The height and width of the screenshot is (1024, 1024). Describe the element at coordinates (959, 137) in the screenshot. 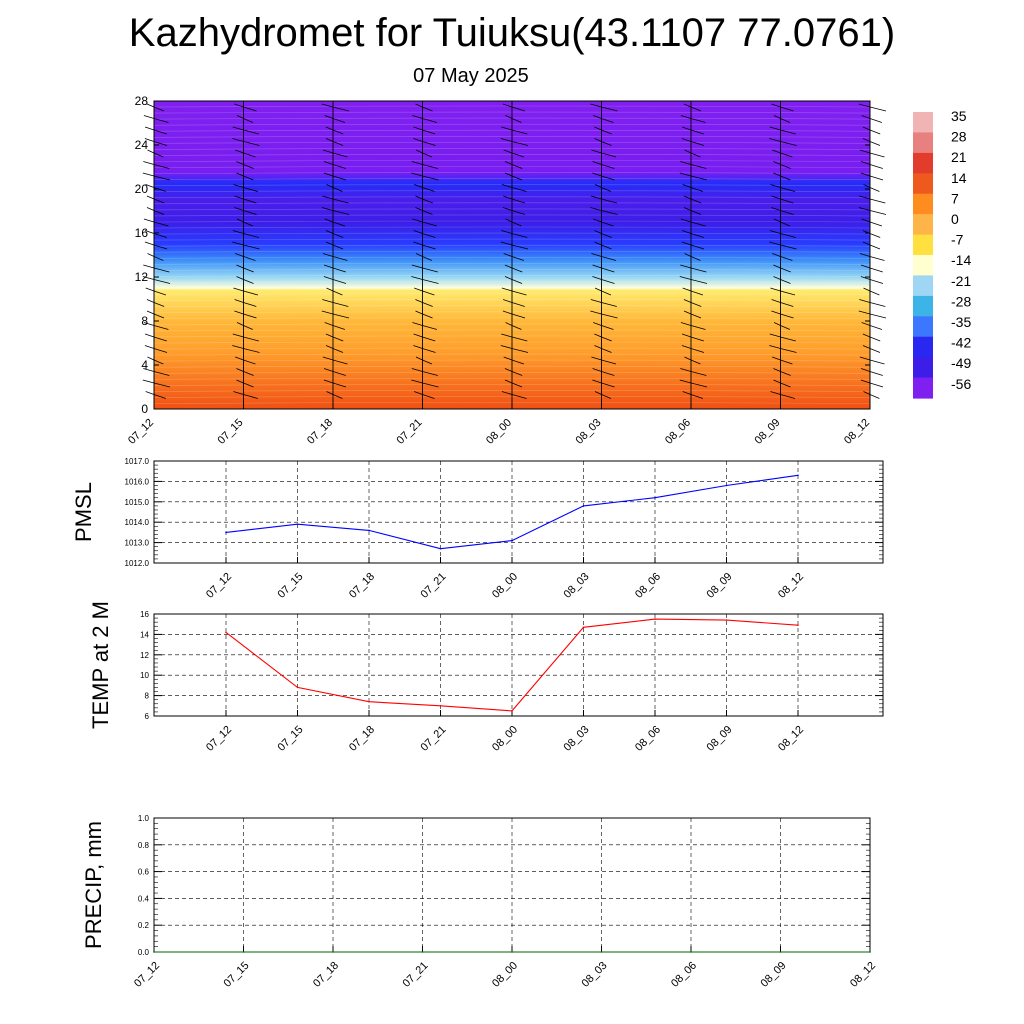

I see `colorbar-label: 28` at that location.